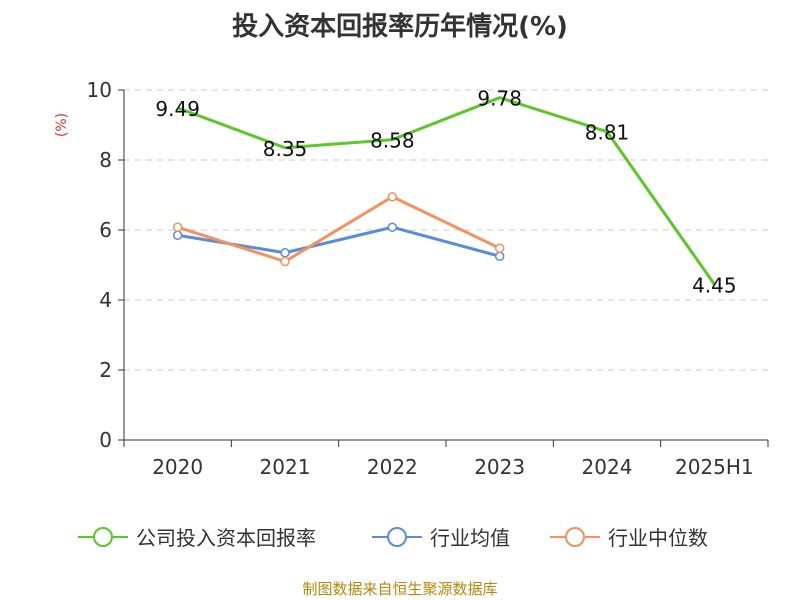  I want to click on y-tick-label: 0, so click(105, 440).